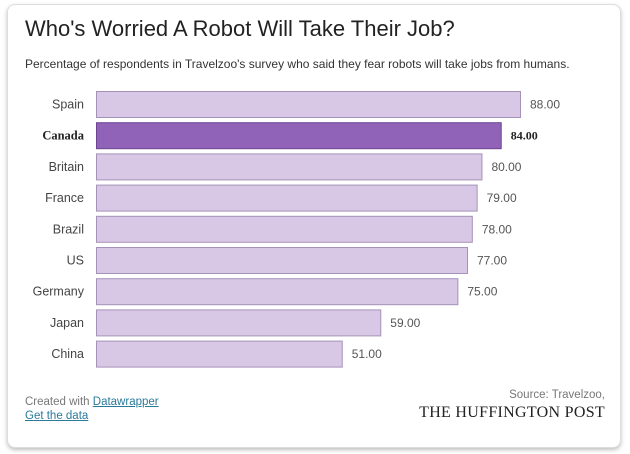  What do you see at coordinates (57, 416) in the screenshot?
I see `get-the-data-link: Get the data` at bounding box center [57, 416].